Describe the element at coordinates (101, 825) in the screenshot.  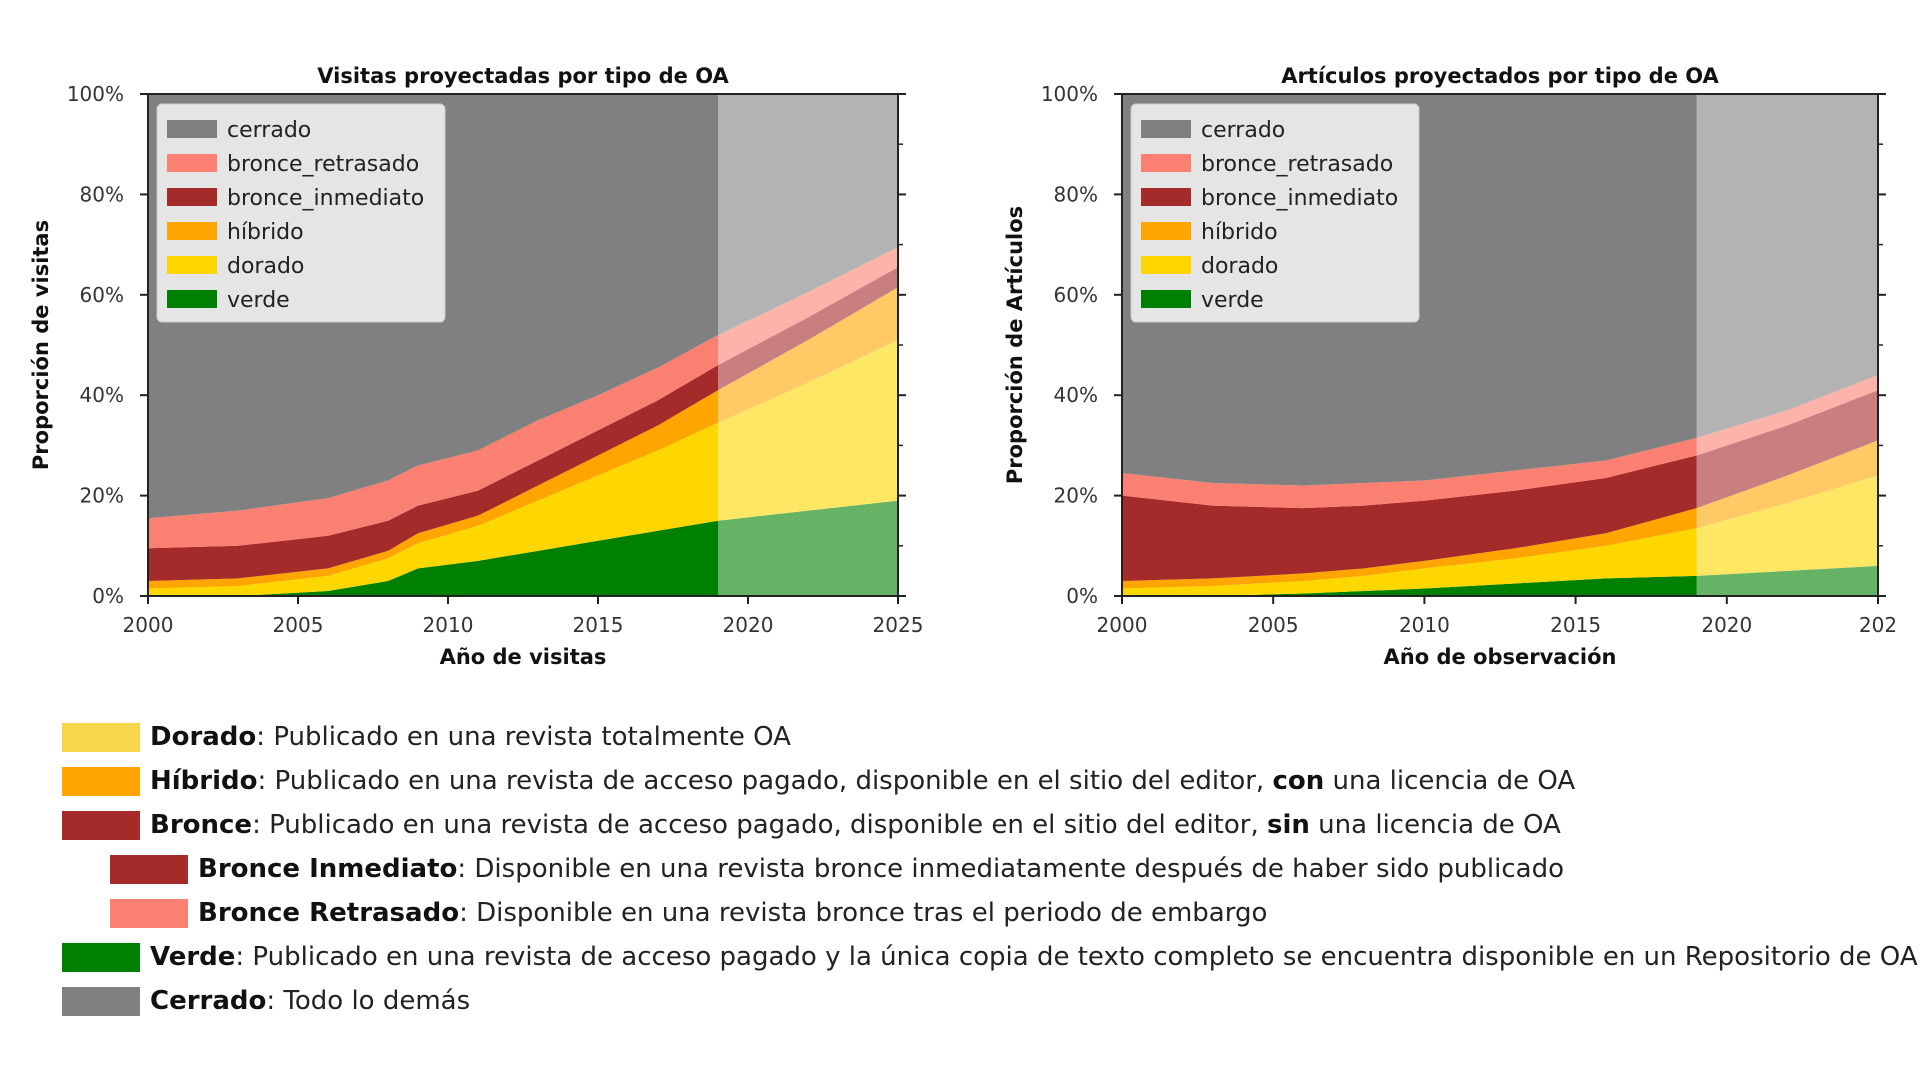
I see `glossary-swatch-bronce` at that location.